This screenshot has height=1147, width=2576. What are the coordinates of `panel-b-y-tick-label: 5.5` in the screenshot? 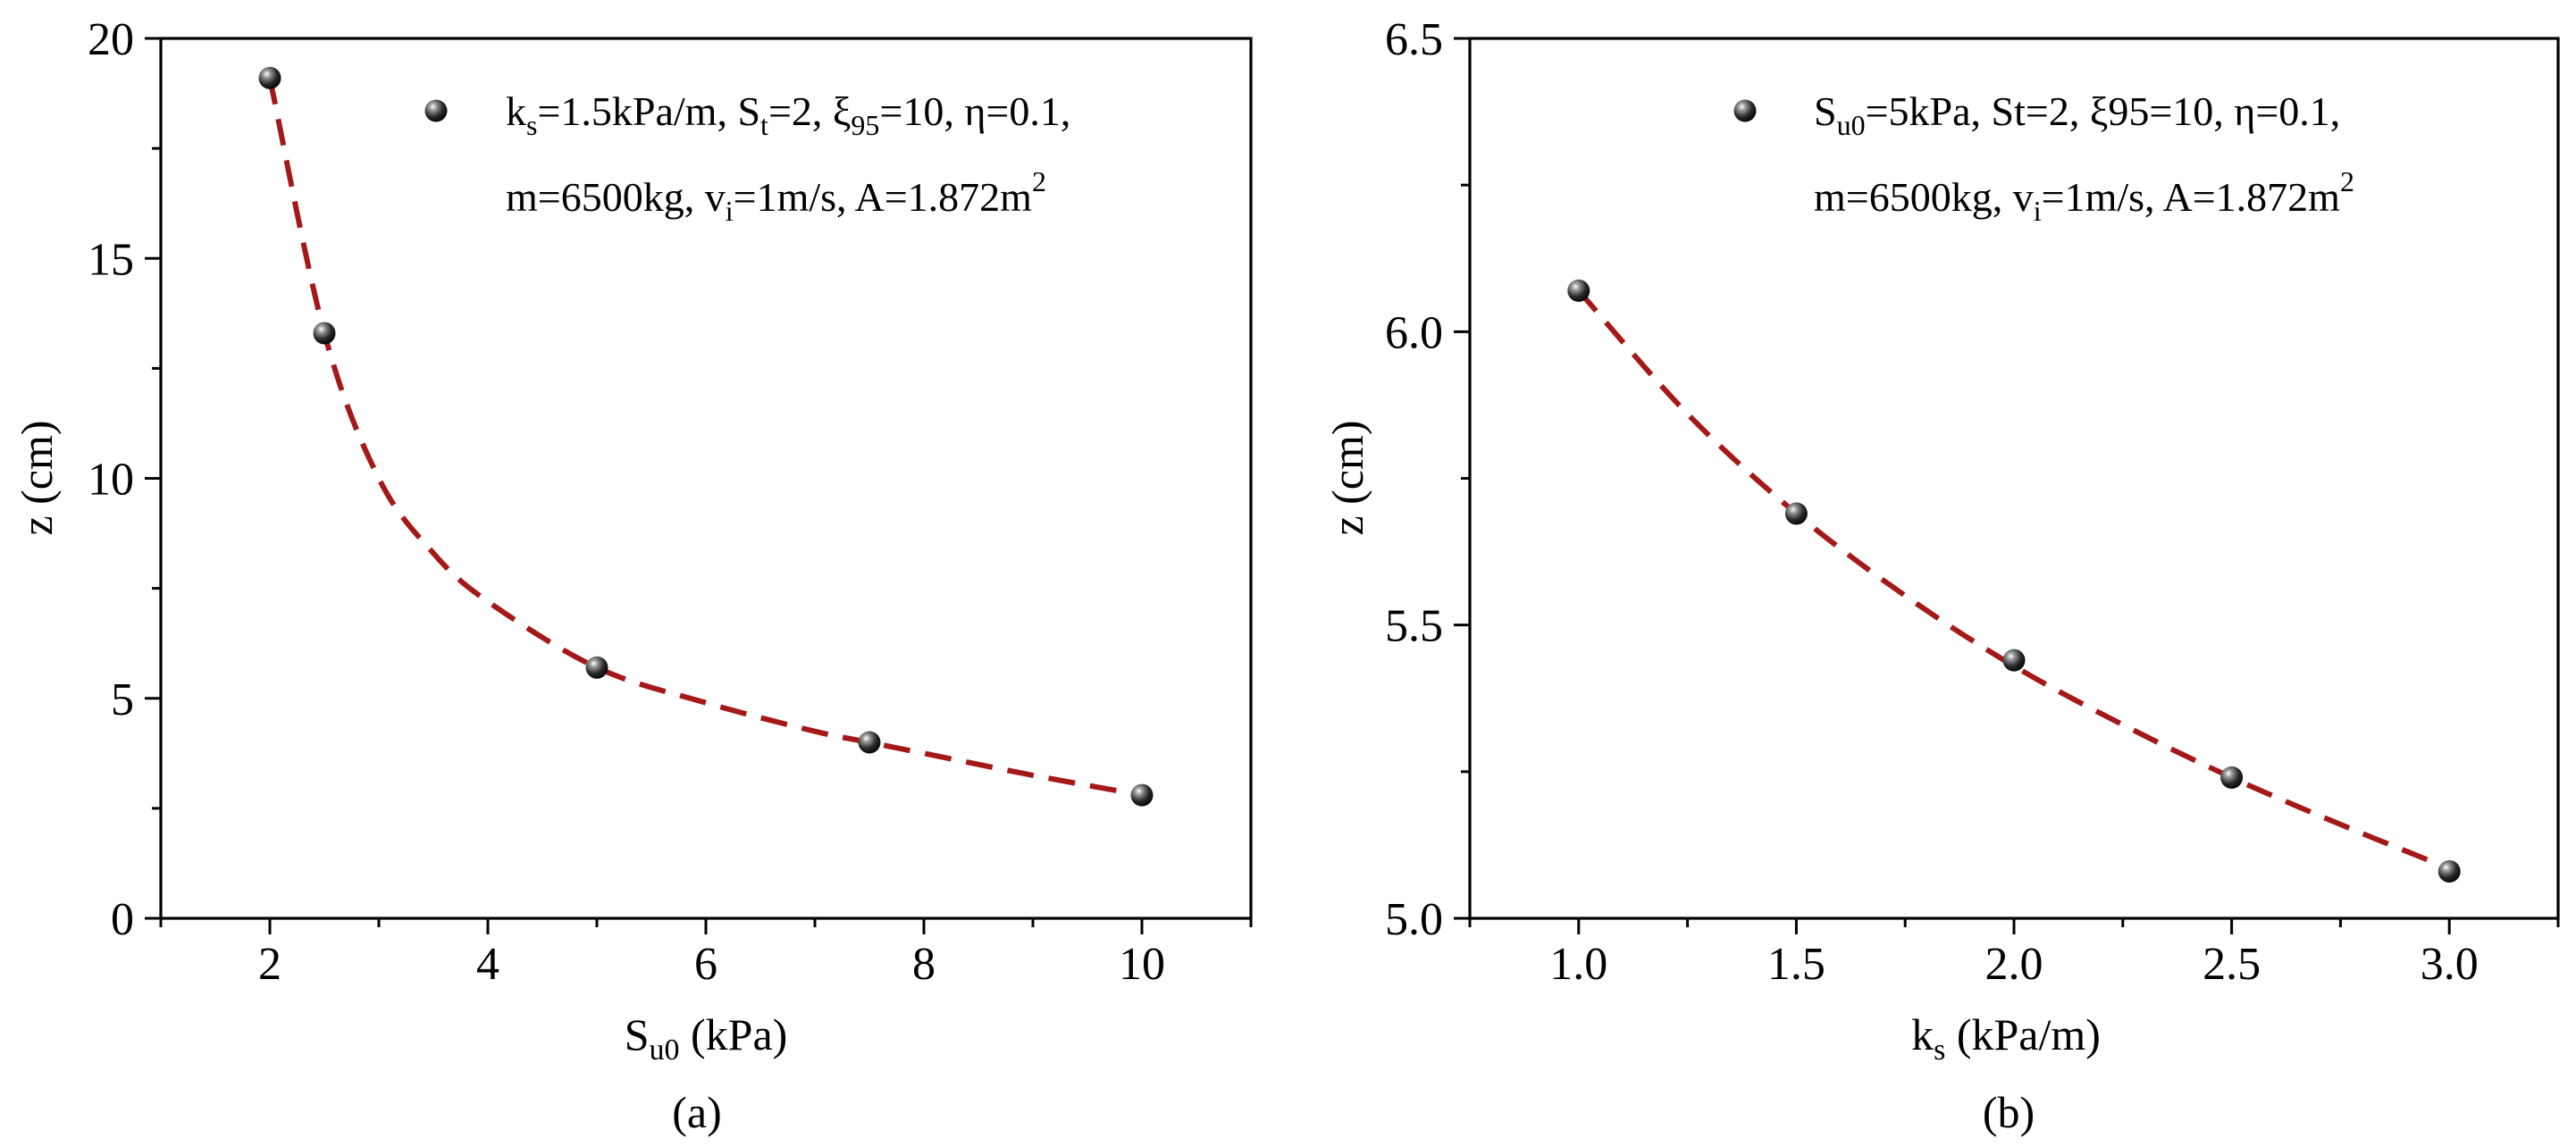 It's located at (1414, 626).